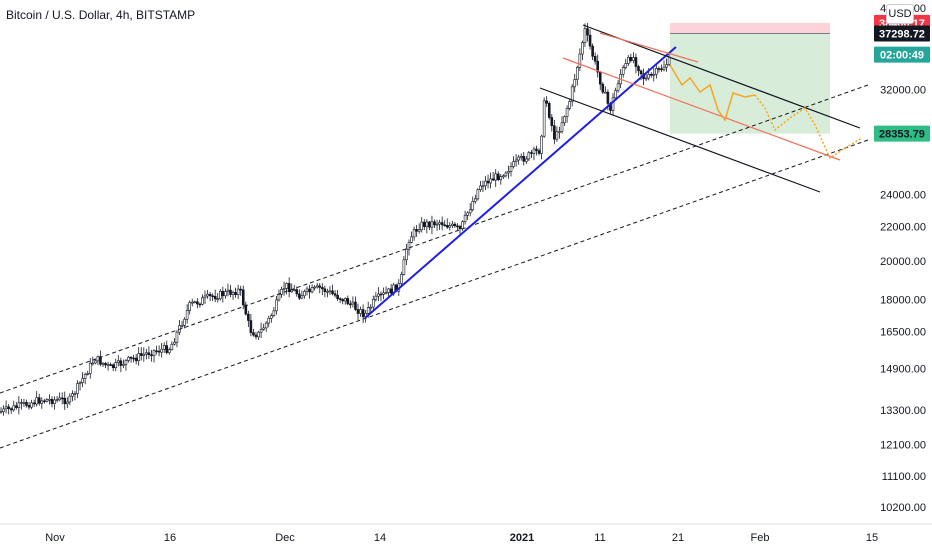 The height and width of the screenshot is (550, 932). Describe the element at coordinates (902, 54) in the screenshot. I see `price-tag: 02:00:49` at that location.